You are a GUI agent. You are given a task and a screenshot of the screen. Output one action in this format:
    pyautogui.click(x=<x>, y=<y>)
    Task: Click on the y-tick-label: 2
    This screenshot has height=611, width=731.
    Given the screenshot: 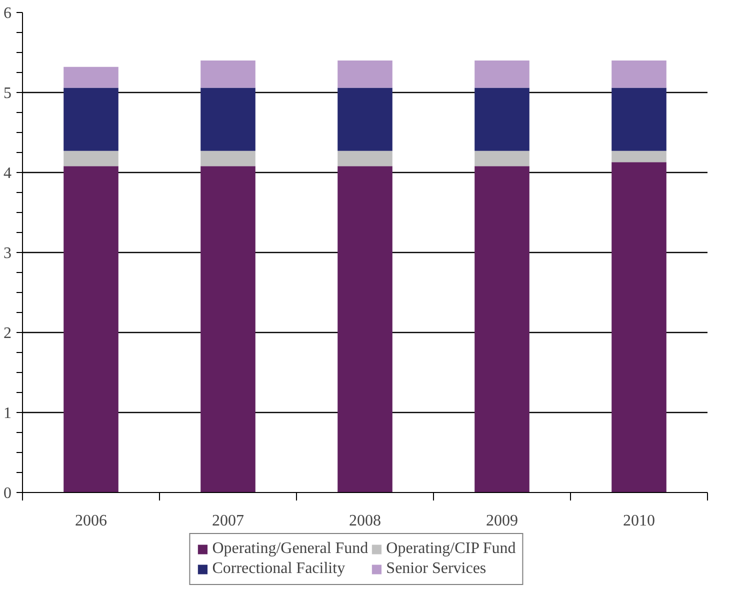 What is the action you would take?
    pyautogui.click(x=8, y=333)
    